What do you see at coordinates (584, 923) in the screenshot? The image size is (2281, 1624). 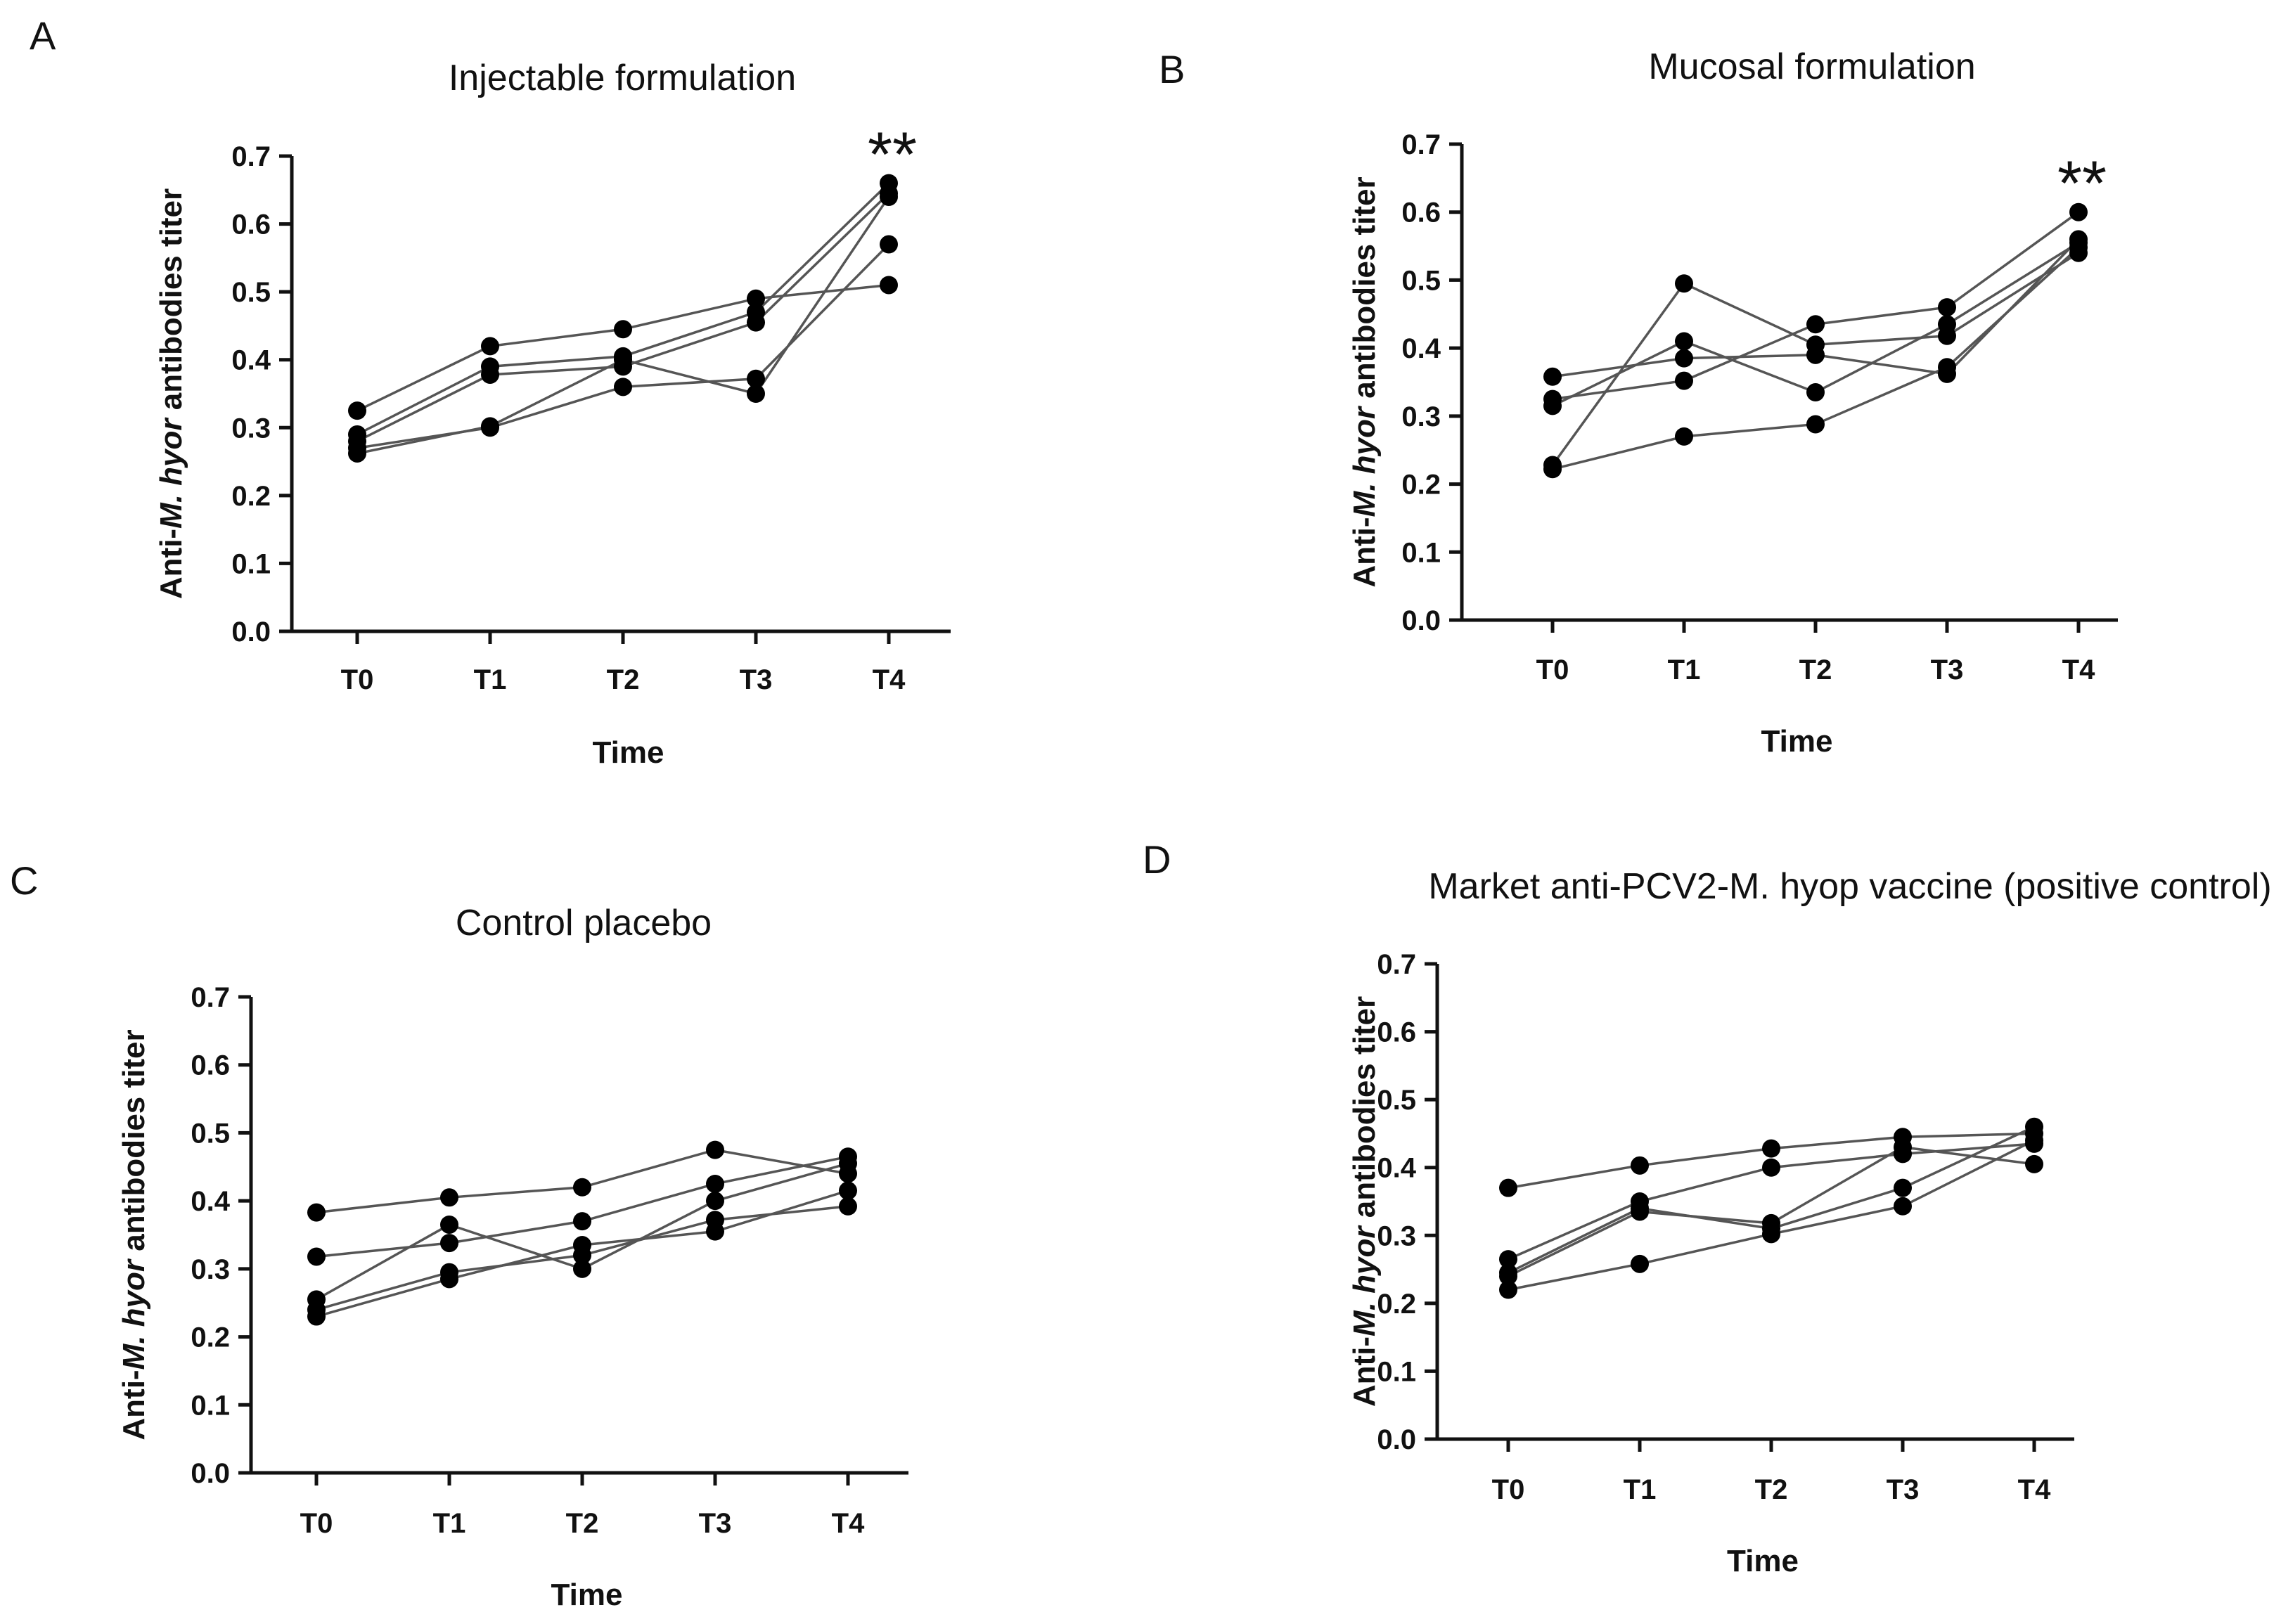 I see `chart-title: Control placebo` at bounding box center [584, 923].